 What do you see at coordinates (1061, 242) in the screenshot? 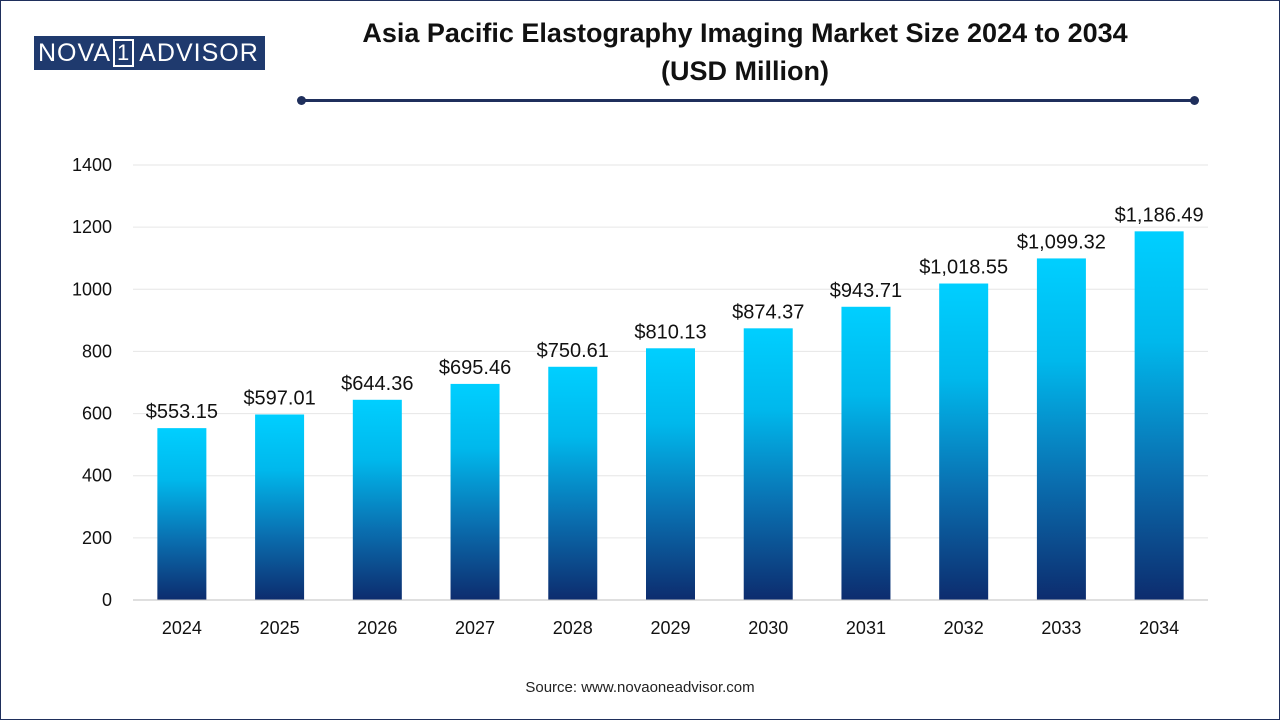
I see `value-label-2033: $1,099.32` at bounding box center [1061, 242].